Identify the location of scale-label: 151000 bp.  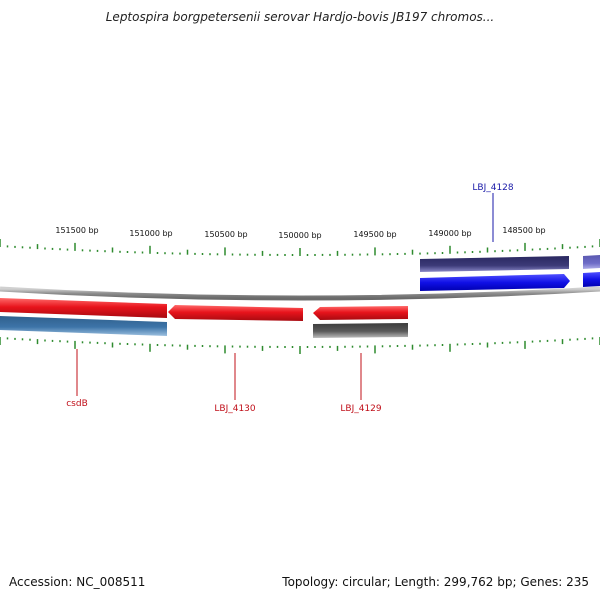
(150, 233).